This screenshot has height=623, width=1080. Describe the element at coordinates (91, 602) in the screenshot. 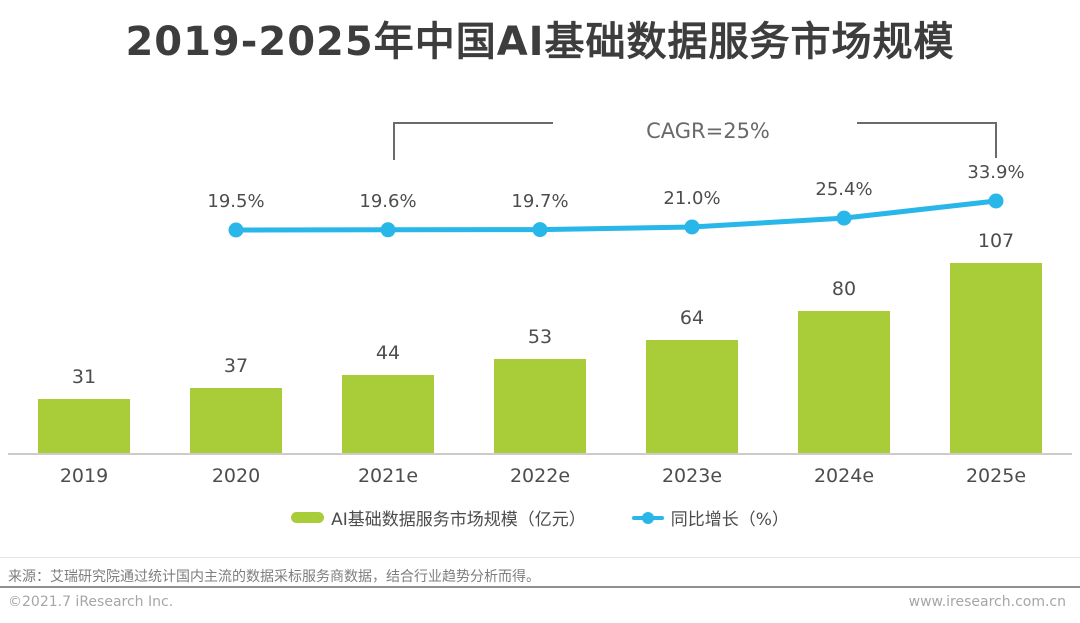

I see `copyright-text: ©2021.7 iResearch Inc.` at that location.